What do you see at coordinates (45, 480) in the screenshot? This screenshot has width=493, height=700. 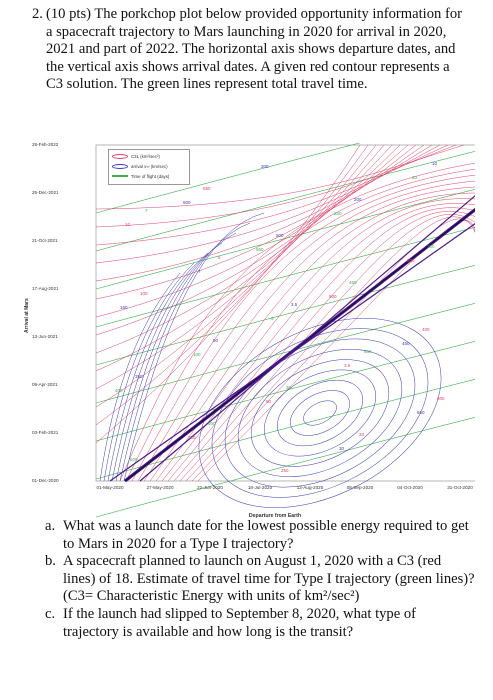 I see `y-tick-label: 01-Dec-2020` at bounding box center [45, 480].